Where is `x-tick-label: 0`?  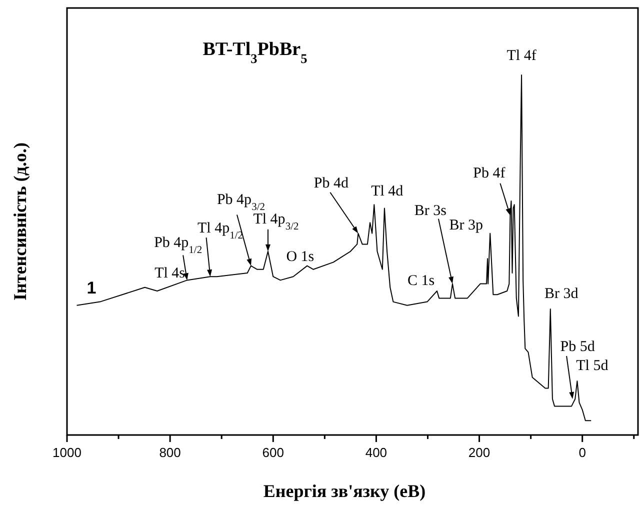
x-tick-label: 0 is located at coordinates (582, 452).